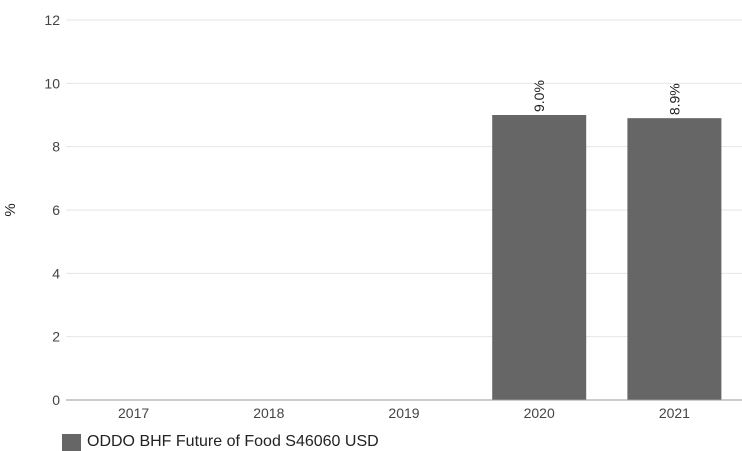 This screenshot has width=742, height=451. What do you see at coordinates (133, 413) in the screenshot?
I see `x-tick-label: 2017` at bounding box center [133, 413].